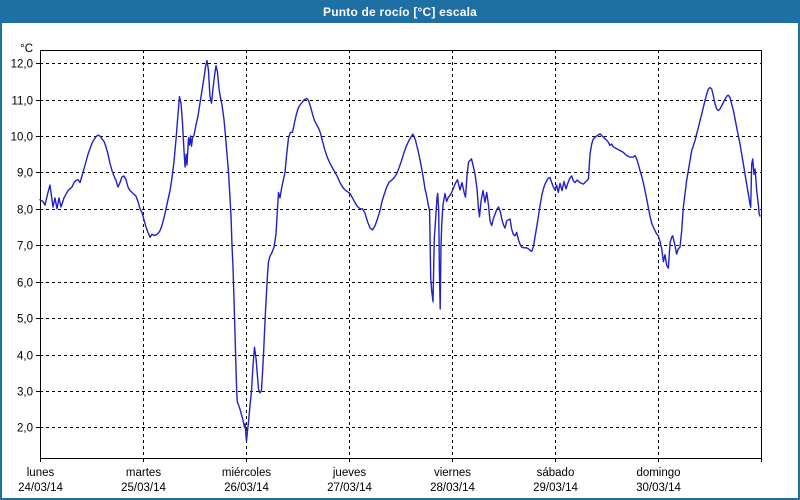 The height and width of the screenshot is (500, 800). I want to click on x-tick-day-label: jueves, so click(349, 473).